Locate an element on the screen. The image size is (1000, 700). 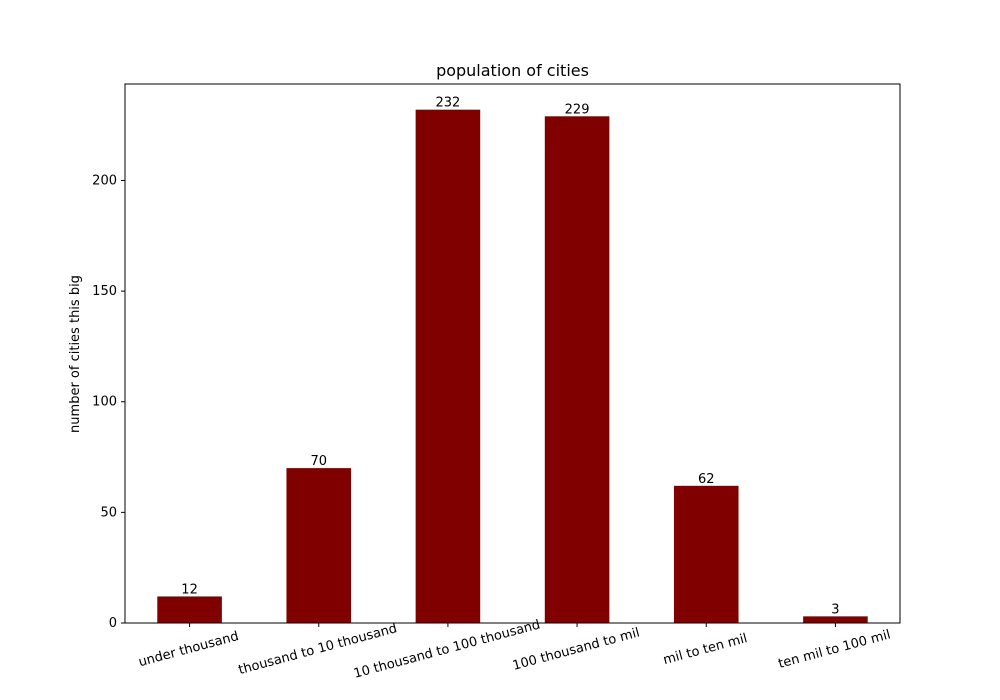
chart-title: population of cities is located at coordinates (512, 70).